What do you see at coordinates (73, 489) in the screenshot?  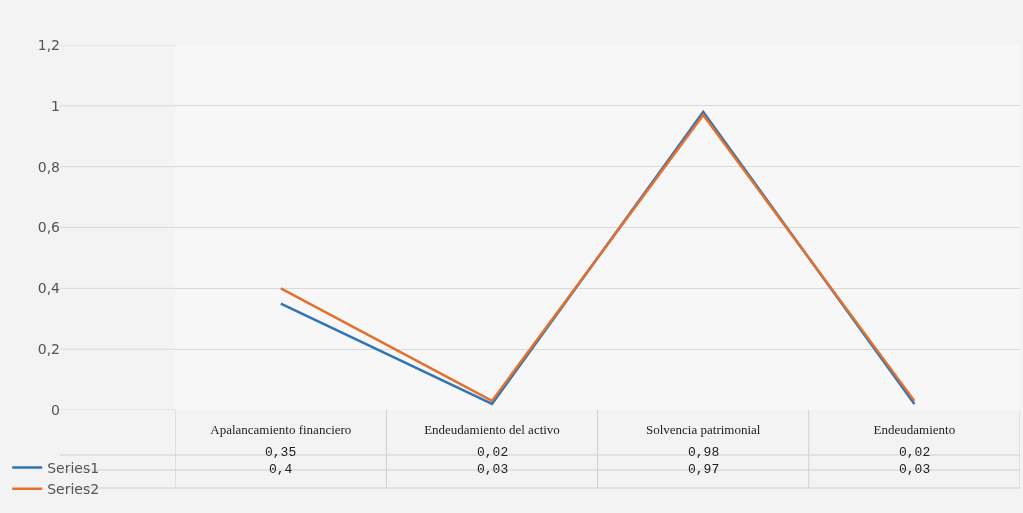 I see `legend-label: Series2` at bounding box center [73, 489].